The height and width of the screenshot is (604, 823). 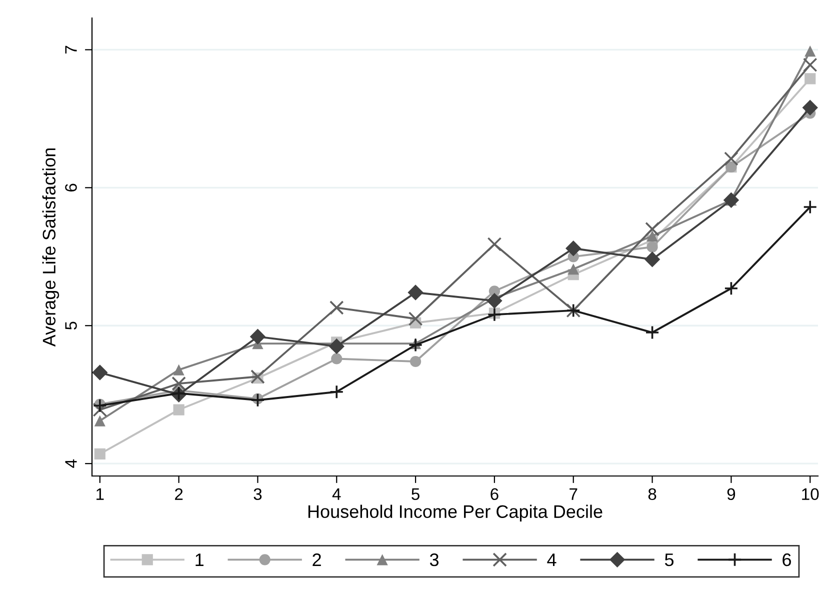 What do you see at coordinates (551, 560) in the screenshot?
I see `legend-label: 4` at bounding box center [551, 560].